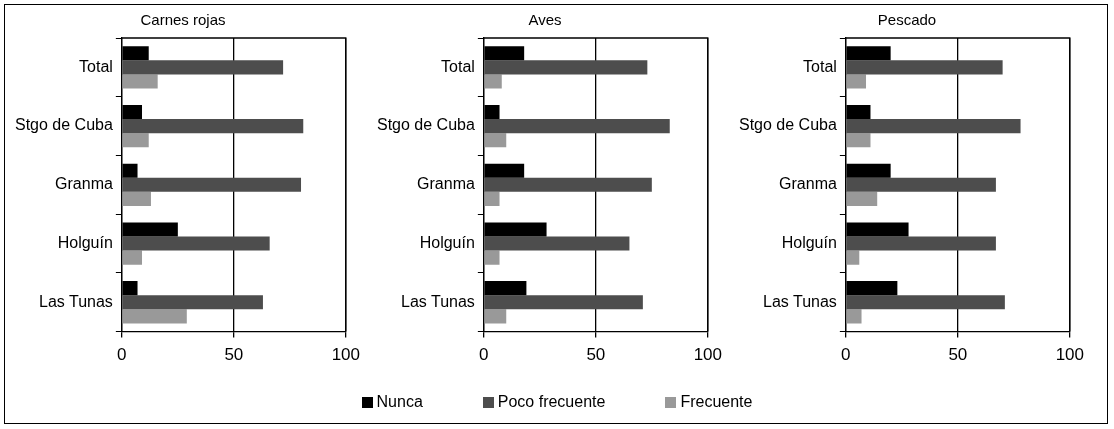 This screenshot has height=429, width=1114. What do you see at coordinates (551, 402) in the screenshot?
I see `legend-label: Poco frecuente` at bounding box center [551, 402].